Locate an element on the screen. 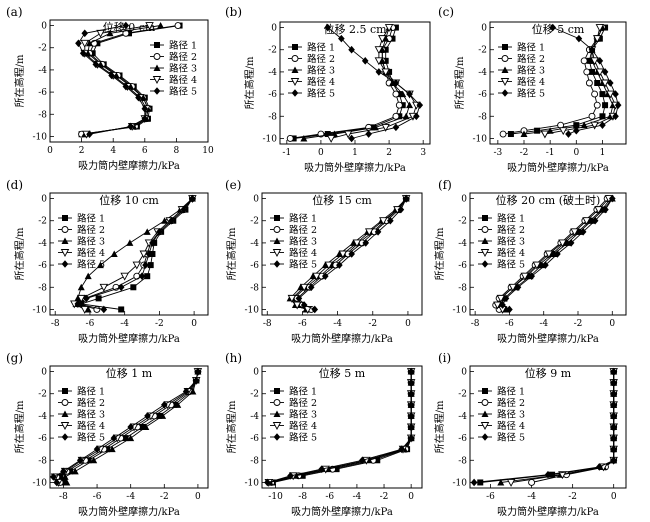 The width and height of the screenshot is (650, 522). y-tick-label: 0 is located at coordinates (256, 373).